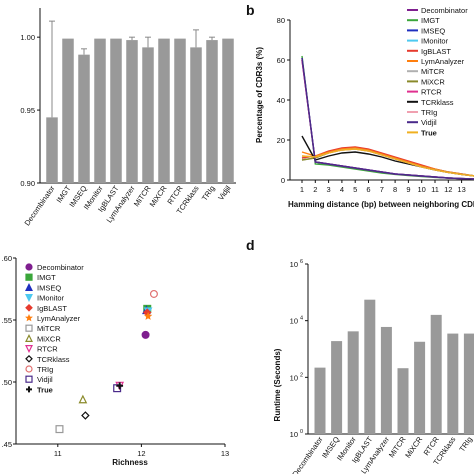 Image resolution: width=474 pixels, height=474 pixels. What do you see at coordinates (145, 334) in the screenshot?
I see `scatter-point-decombinator` at bounding box center [145, 334].